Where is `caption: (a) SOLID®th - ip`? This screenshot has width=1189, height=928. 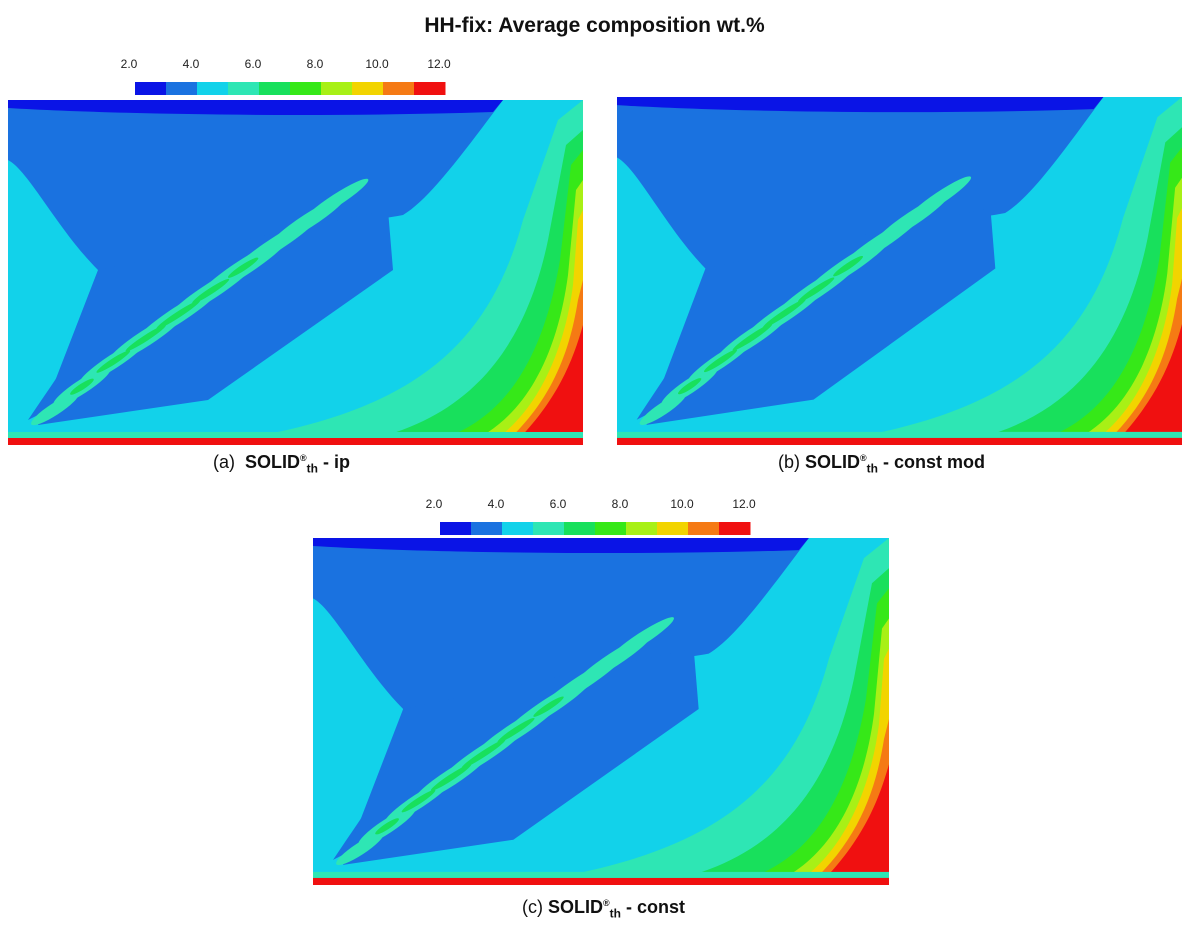
caption: (a) SOLID®th - ip is located at coordinates (281, 464).